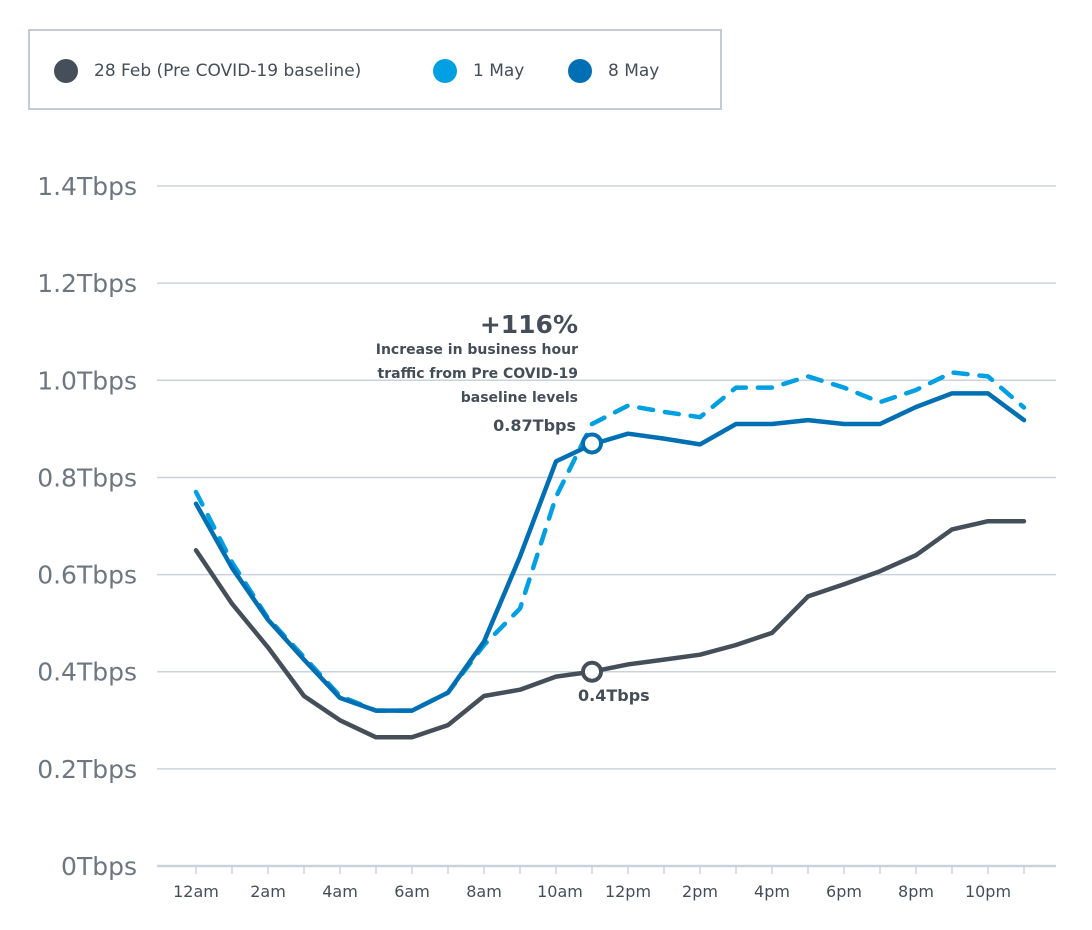 The image size is (1092, 930). Describe the element at coordinates (916, 891) in the screenshot. I see `x-tick-label: 8pm` at that location.